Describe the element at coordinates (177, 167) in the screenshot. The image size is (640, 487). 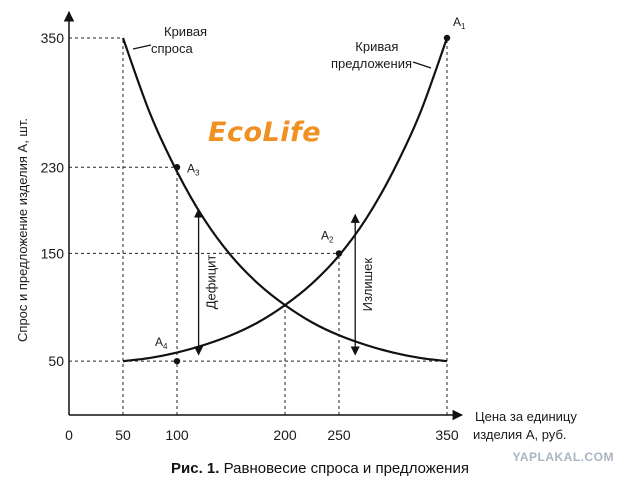
I see `point-a3` at that location.